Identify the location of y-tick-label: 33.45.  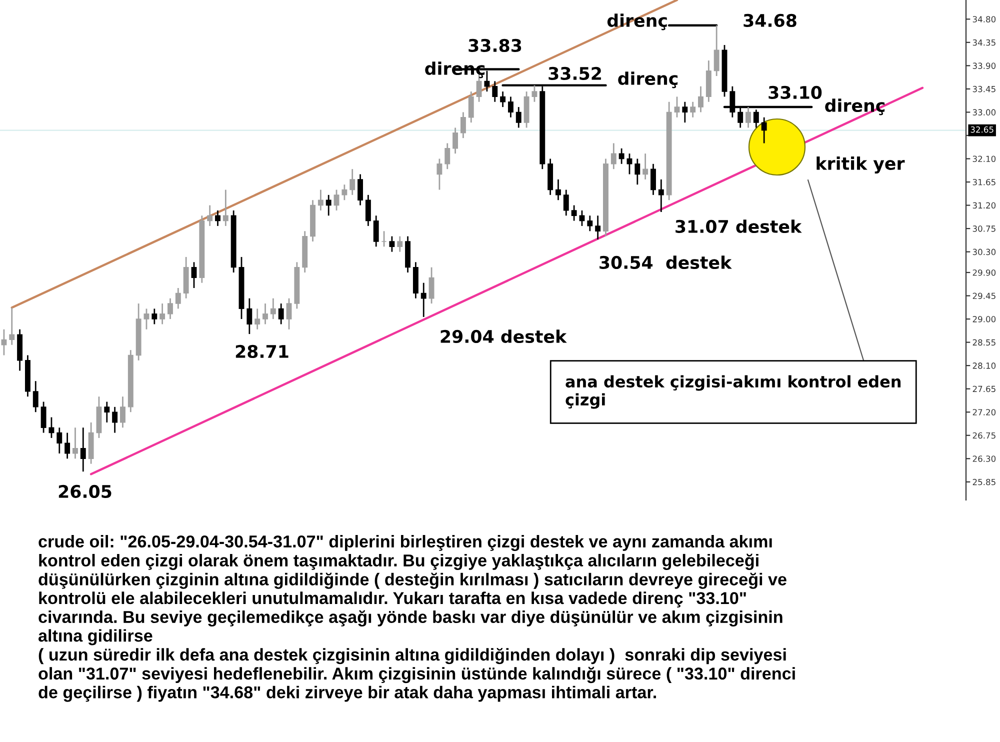
(984, 89).